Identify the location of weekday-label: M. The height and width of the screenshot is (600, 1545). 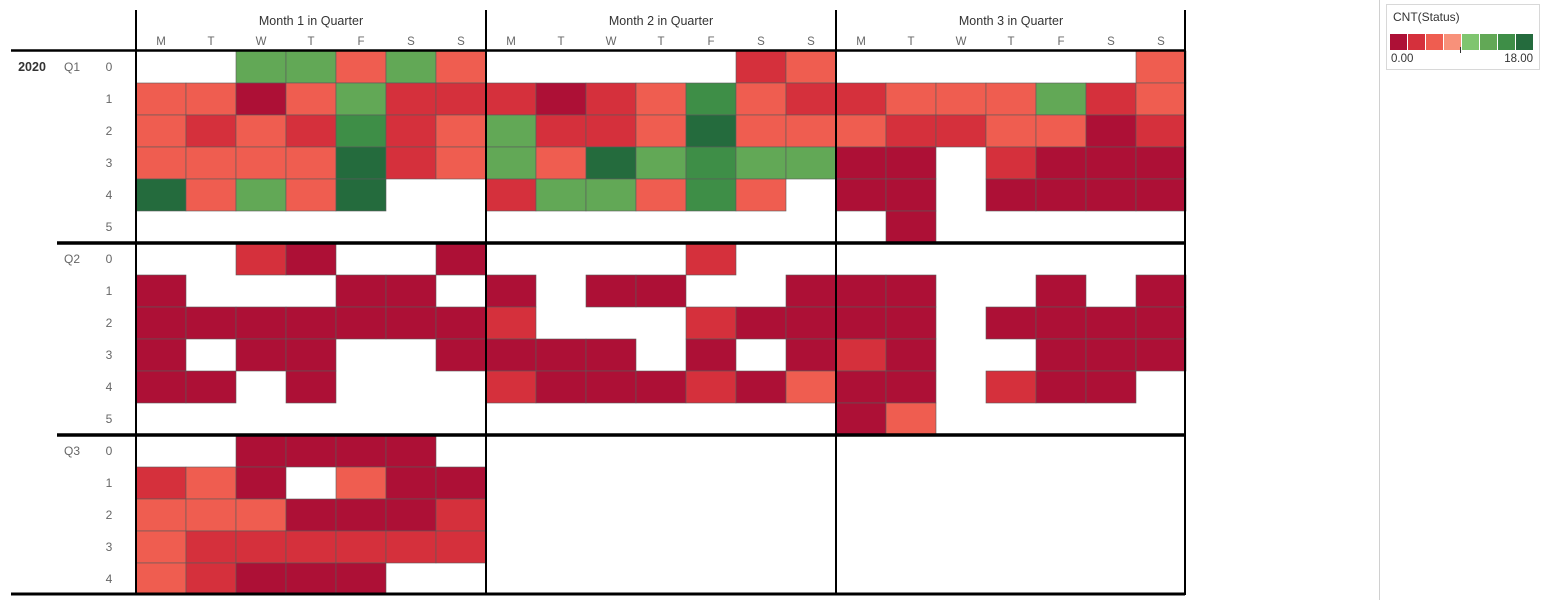
(161, 42).